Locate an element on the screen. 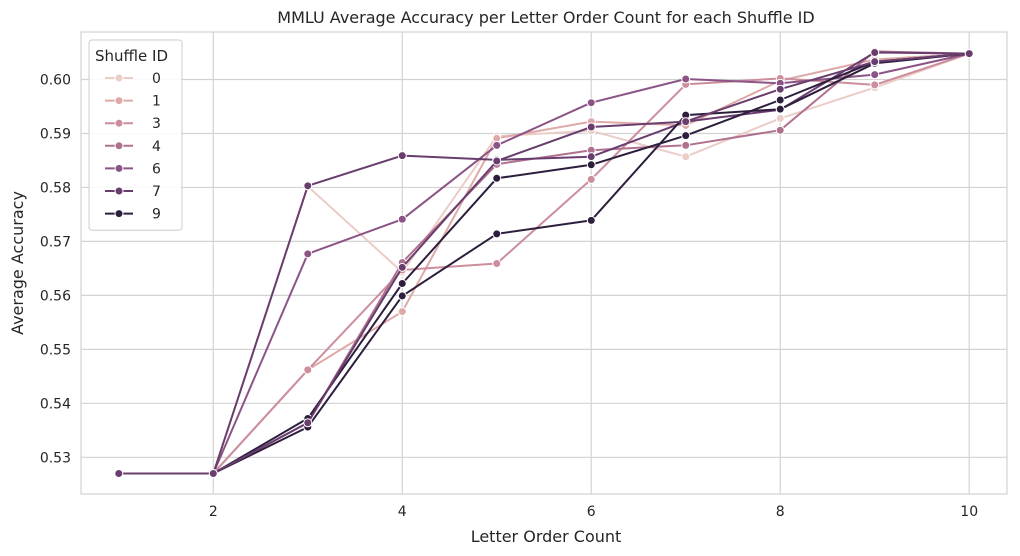  x-tick-label: 10 is located at coordinates (969, 512).